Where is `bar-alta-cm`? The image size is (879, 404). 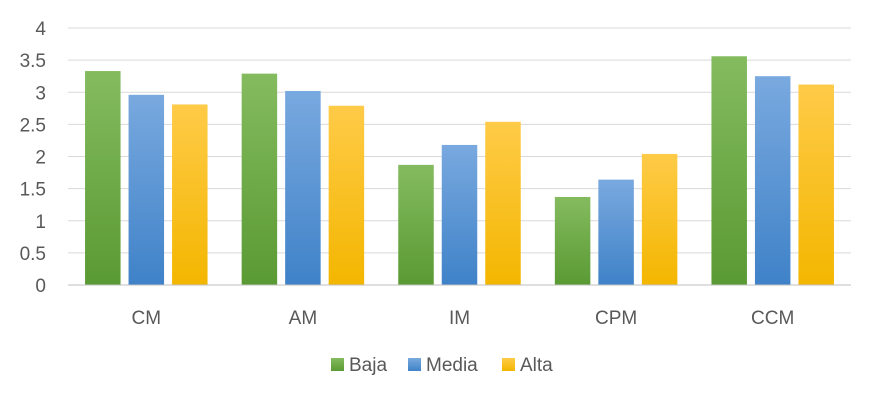 bar-alta-cm is located at coordinates (190, 195).